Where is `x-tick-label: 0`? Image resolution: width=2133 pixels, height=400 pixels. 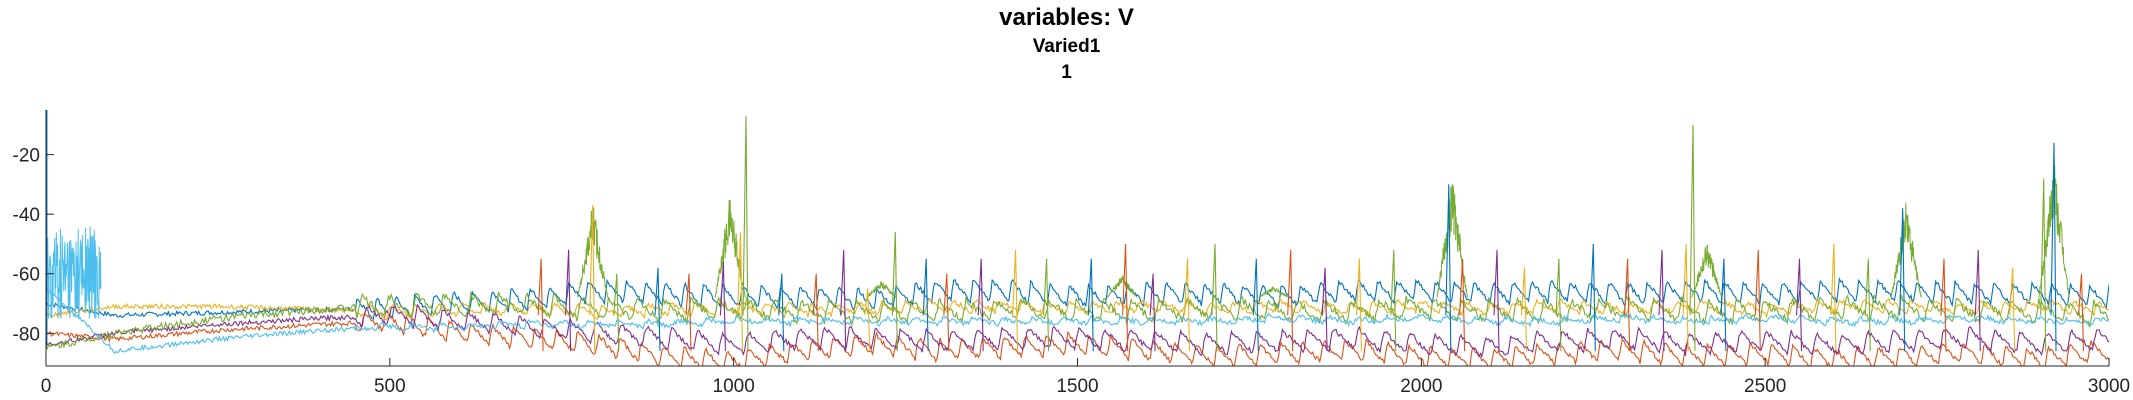 x-tick-label: 0 is located at coordinates (46, 386).